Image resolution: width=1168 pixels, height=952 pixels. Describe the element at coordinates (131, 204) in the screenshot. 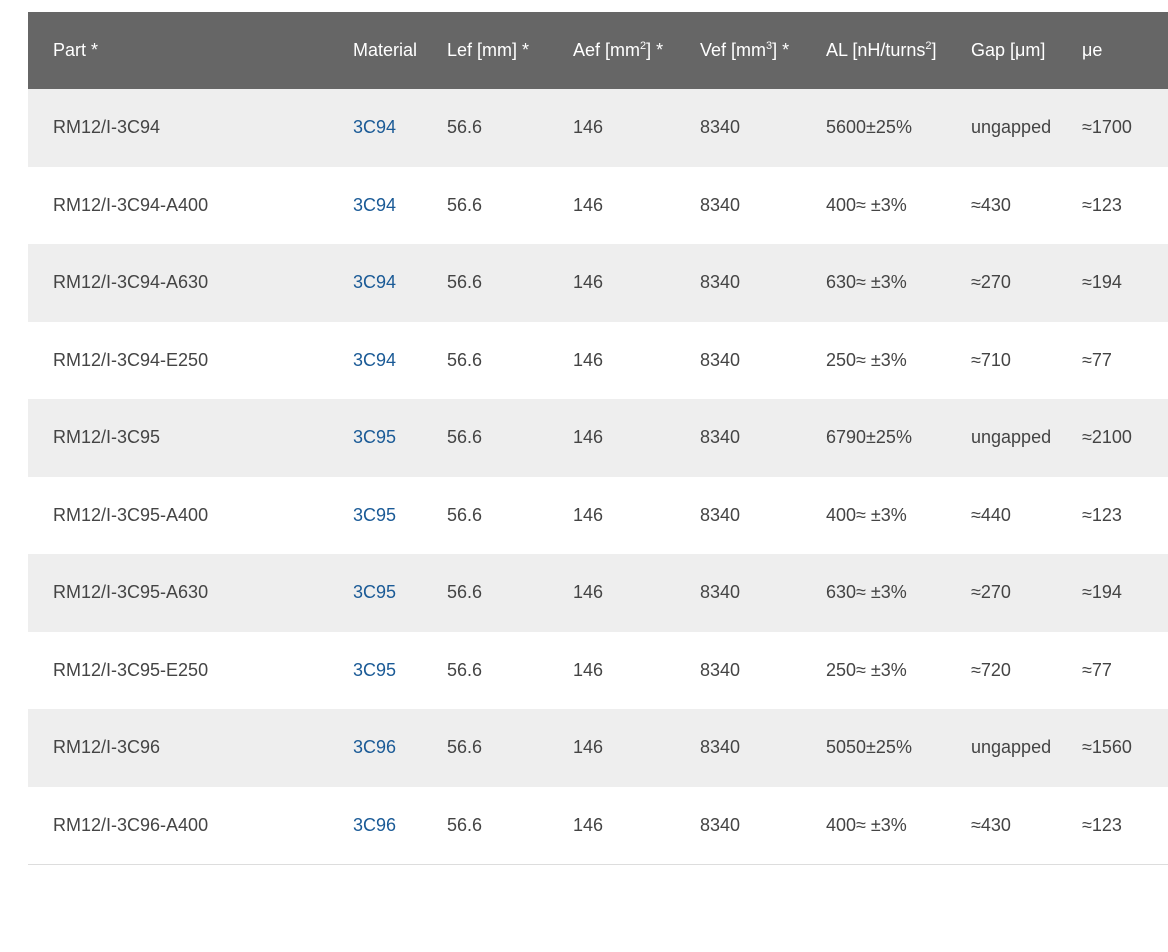

I see `cell-part: RM12/I-3C94-A400` at that location.